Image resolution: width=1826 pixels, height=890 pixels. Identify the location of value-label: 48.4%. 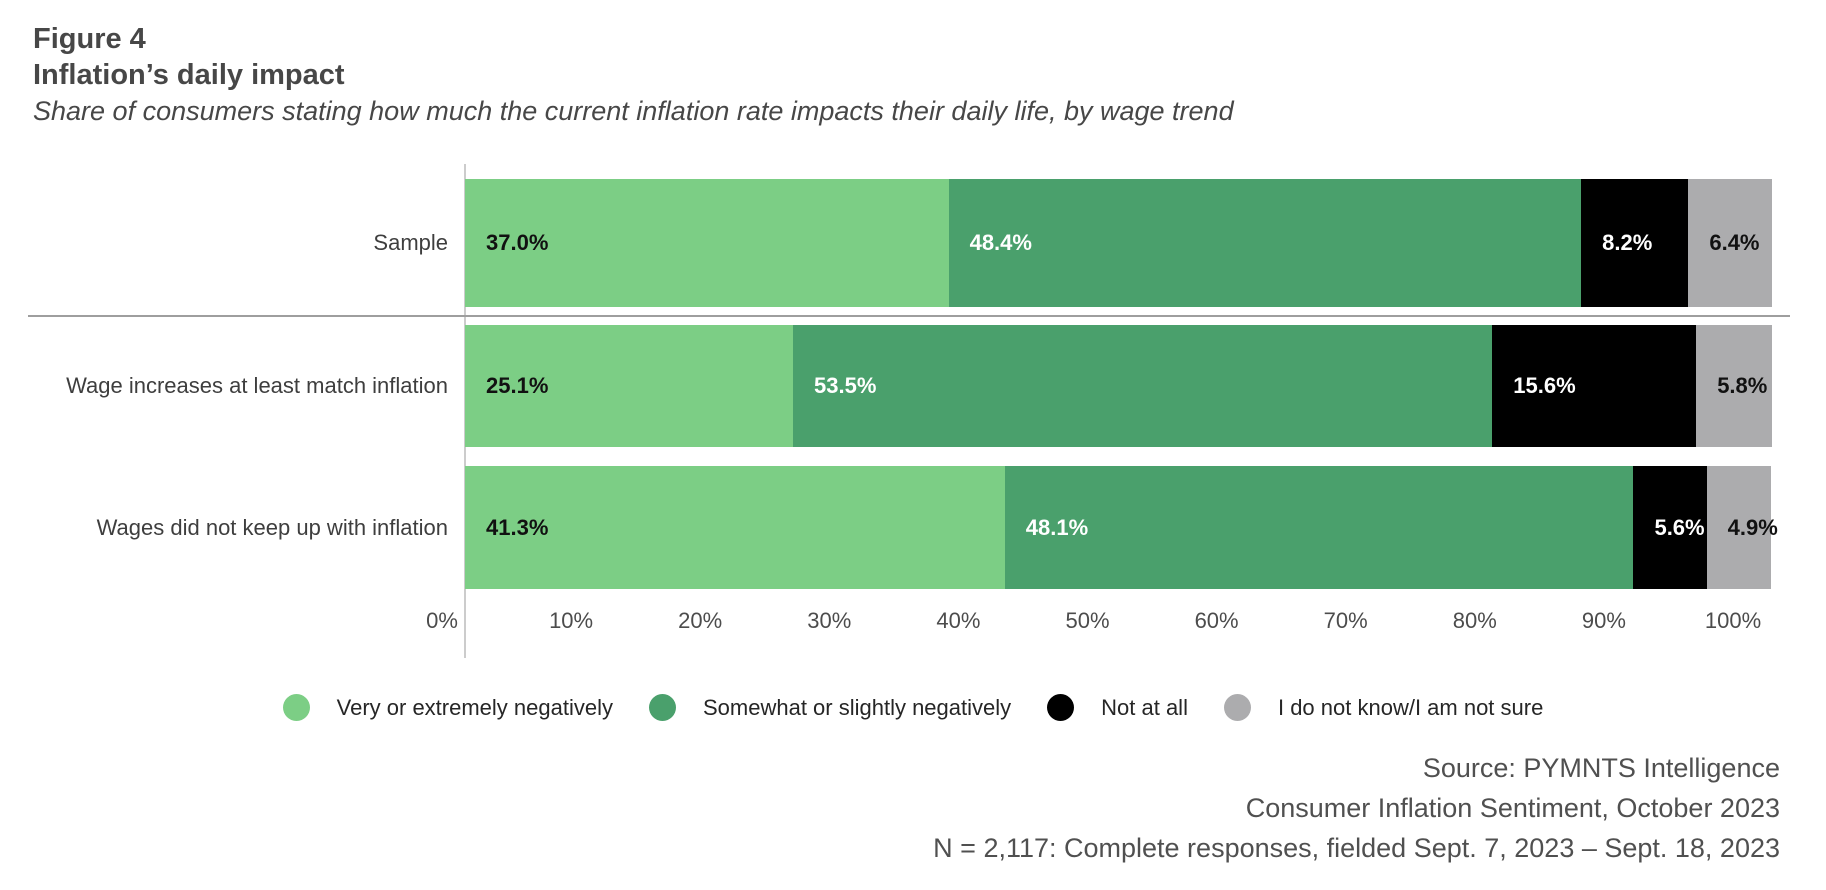
(1000, 242).